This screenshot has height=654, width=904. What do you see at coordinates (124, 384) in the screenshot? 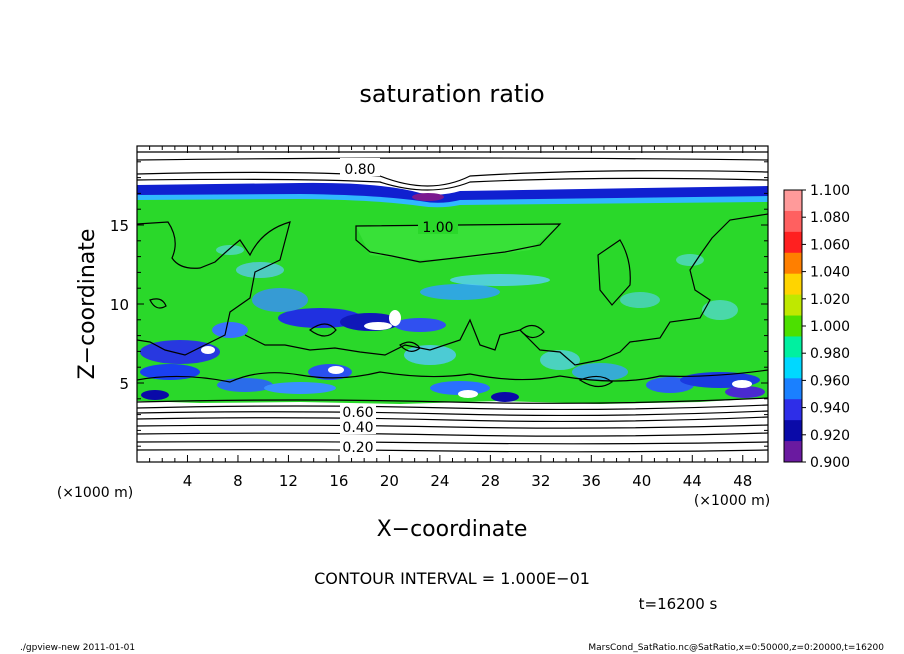
I see `y-tick-label: 5` at bounding box center [124, 384].